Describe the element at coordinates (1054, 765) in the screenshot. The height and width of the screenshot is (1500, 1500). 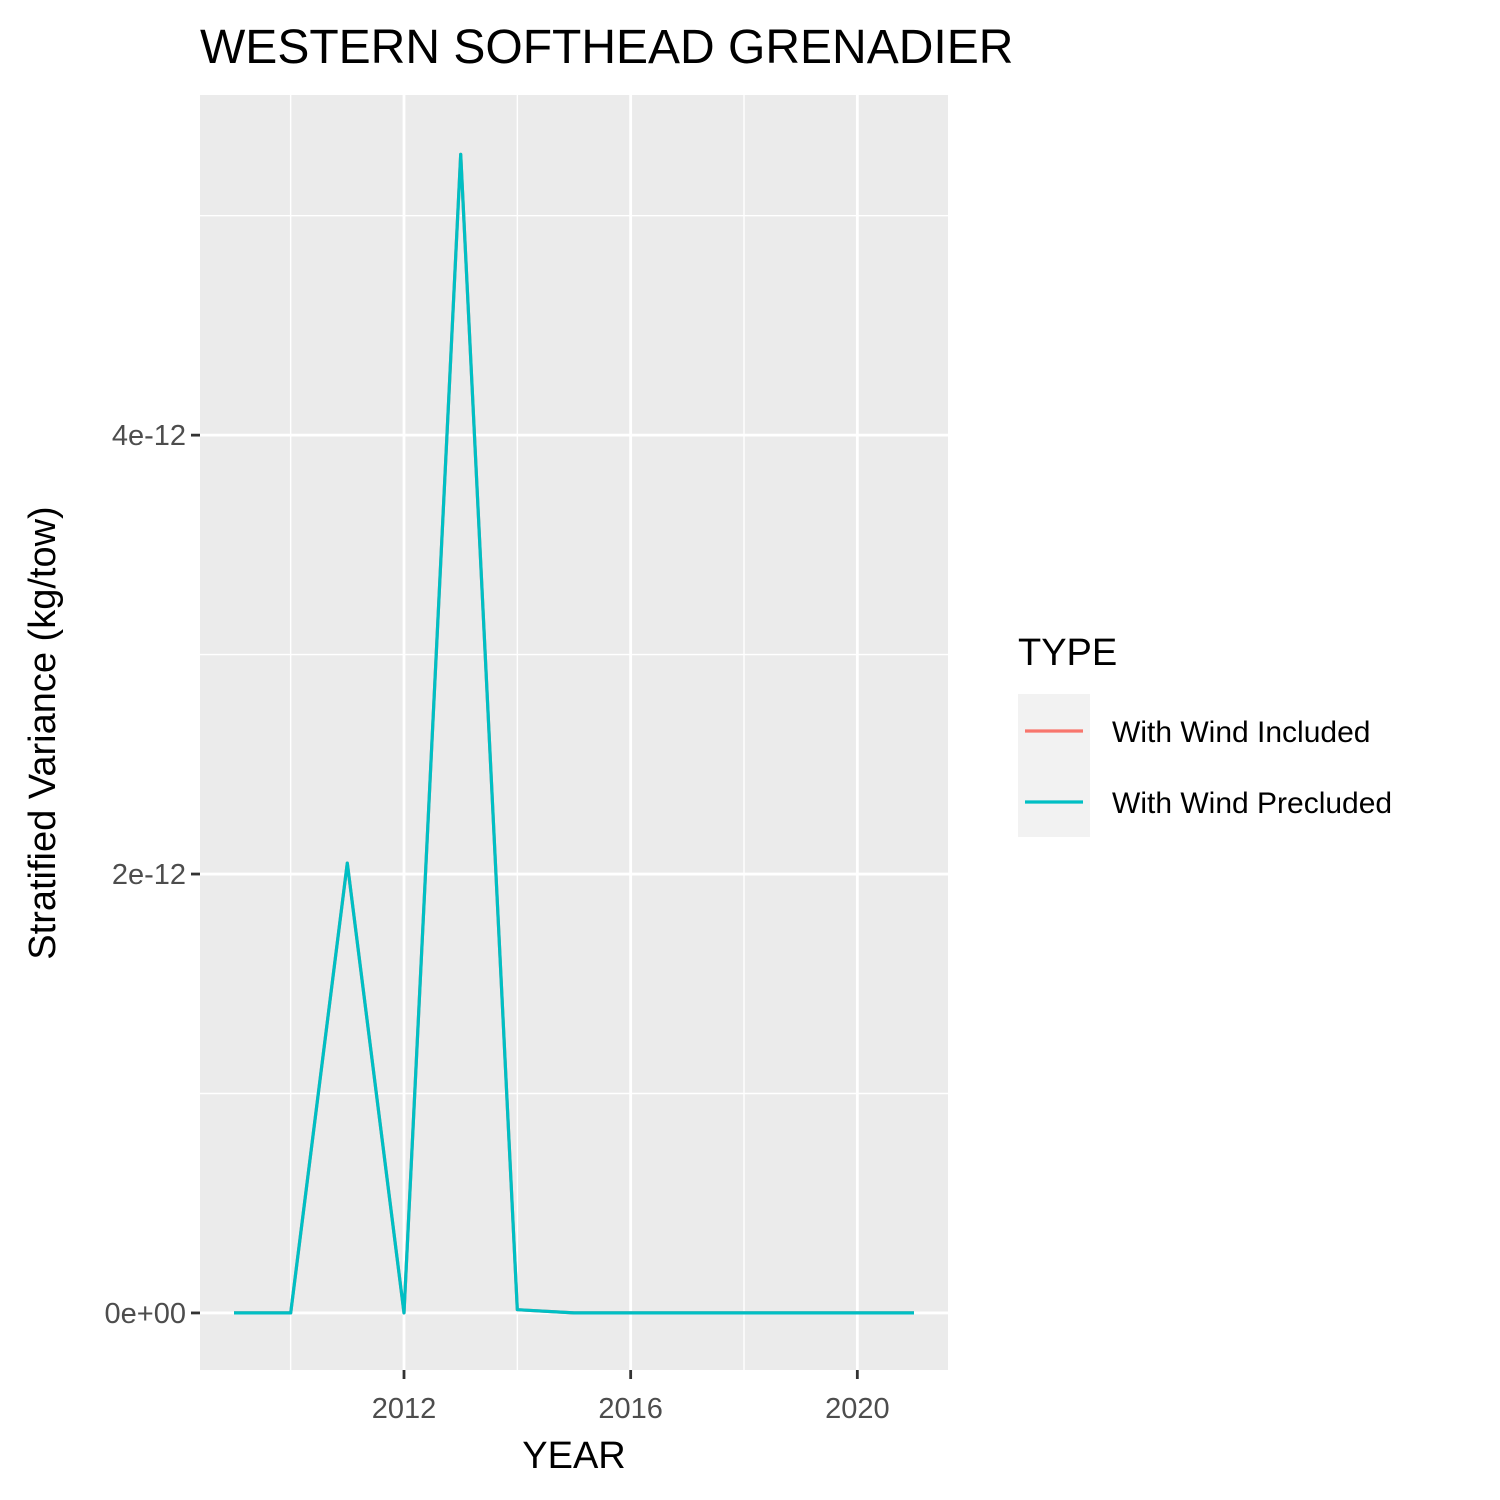
I see `legend-key-background` at that location.